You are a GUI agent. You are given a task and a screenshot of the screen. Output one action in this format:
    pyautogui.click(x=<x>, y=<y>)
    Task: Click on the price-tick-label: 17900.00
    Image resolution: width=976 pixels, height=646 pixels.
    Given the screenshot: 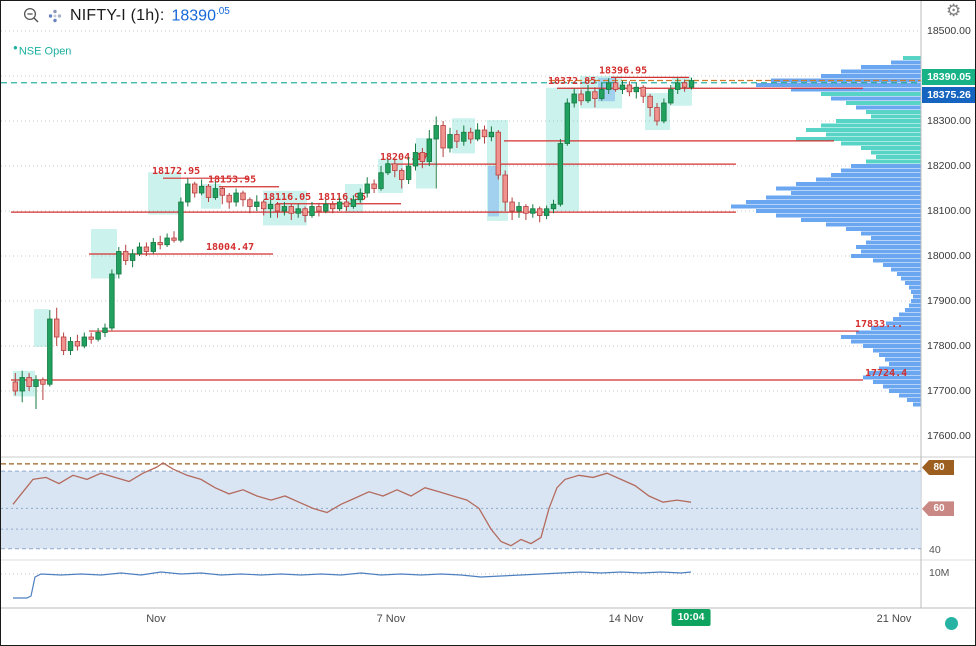 What is the action you would take?
    pyautogui.click(x=949, y=301)
    